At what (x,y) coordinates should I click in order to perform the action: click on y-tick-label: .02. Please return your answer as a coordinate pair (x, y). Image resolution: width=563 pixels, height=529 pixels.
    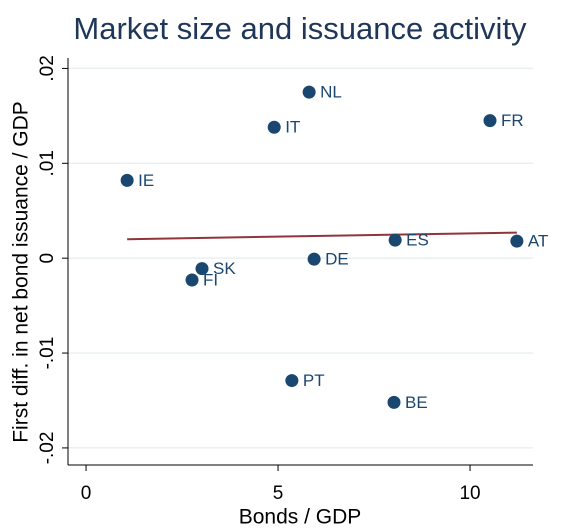
    Looking at the image, I should click on (47, 68).